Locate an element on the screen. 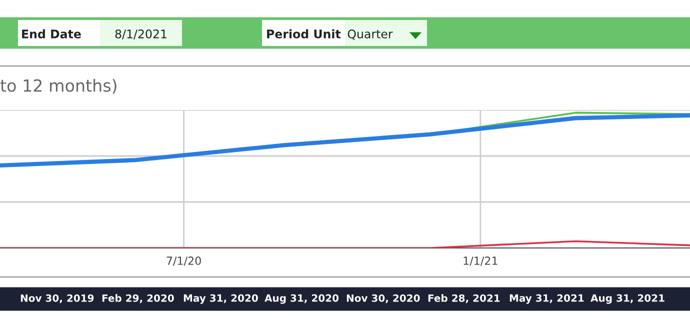  text: End Date is located at coordinates (51, 33).